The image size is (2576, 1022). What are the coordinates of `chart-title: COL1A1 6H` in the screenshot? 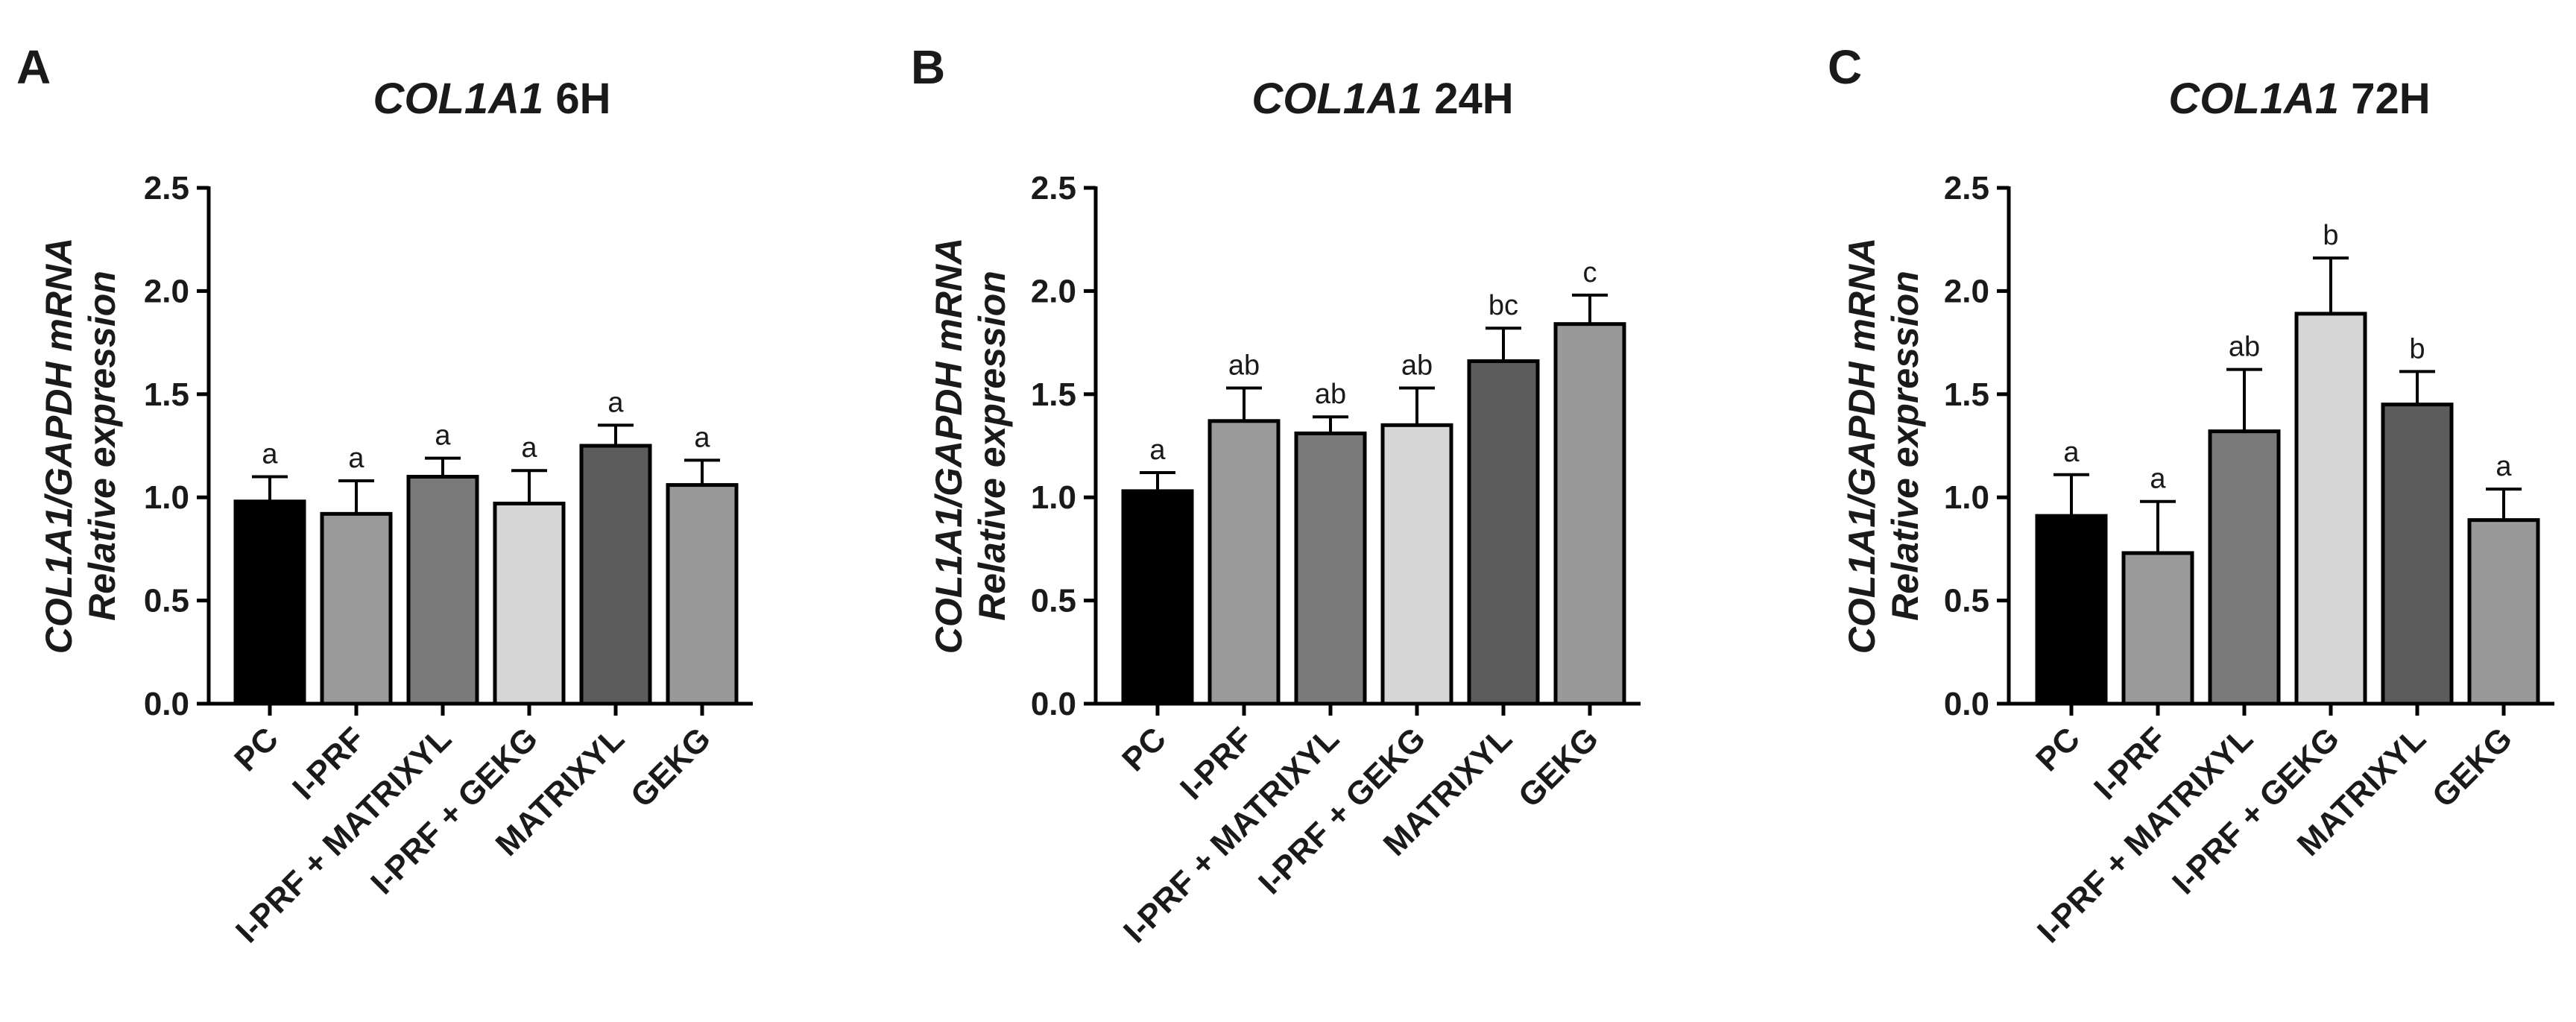 It's located at (492, 99).